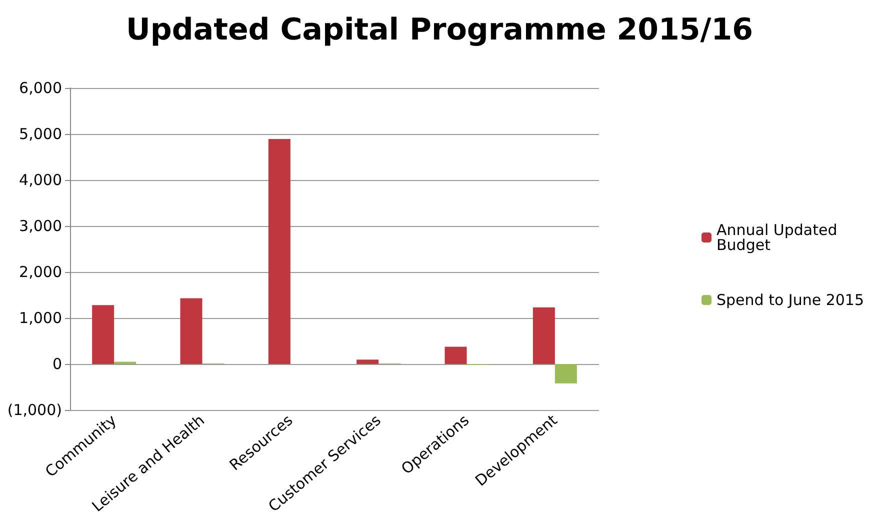 The image size is (879, 530). What do you see at coordinates (439, 30) in the screenshot?
I see `chart-title: Updated Capital Programme 2015/16` at bounding box center [439, 30].